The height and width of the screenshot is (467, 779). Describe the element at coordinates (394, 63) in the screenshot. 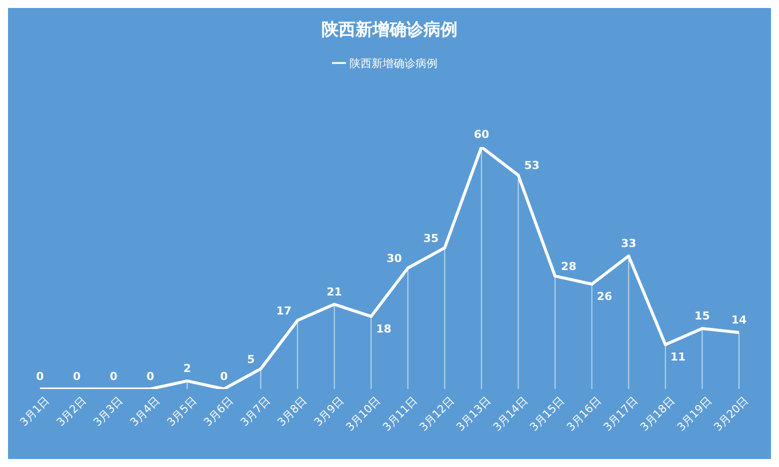

I see `legend-label: 陕西新增确诊病例` at that location.